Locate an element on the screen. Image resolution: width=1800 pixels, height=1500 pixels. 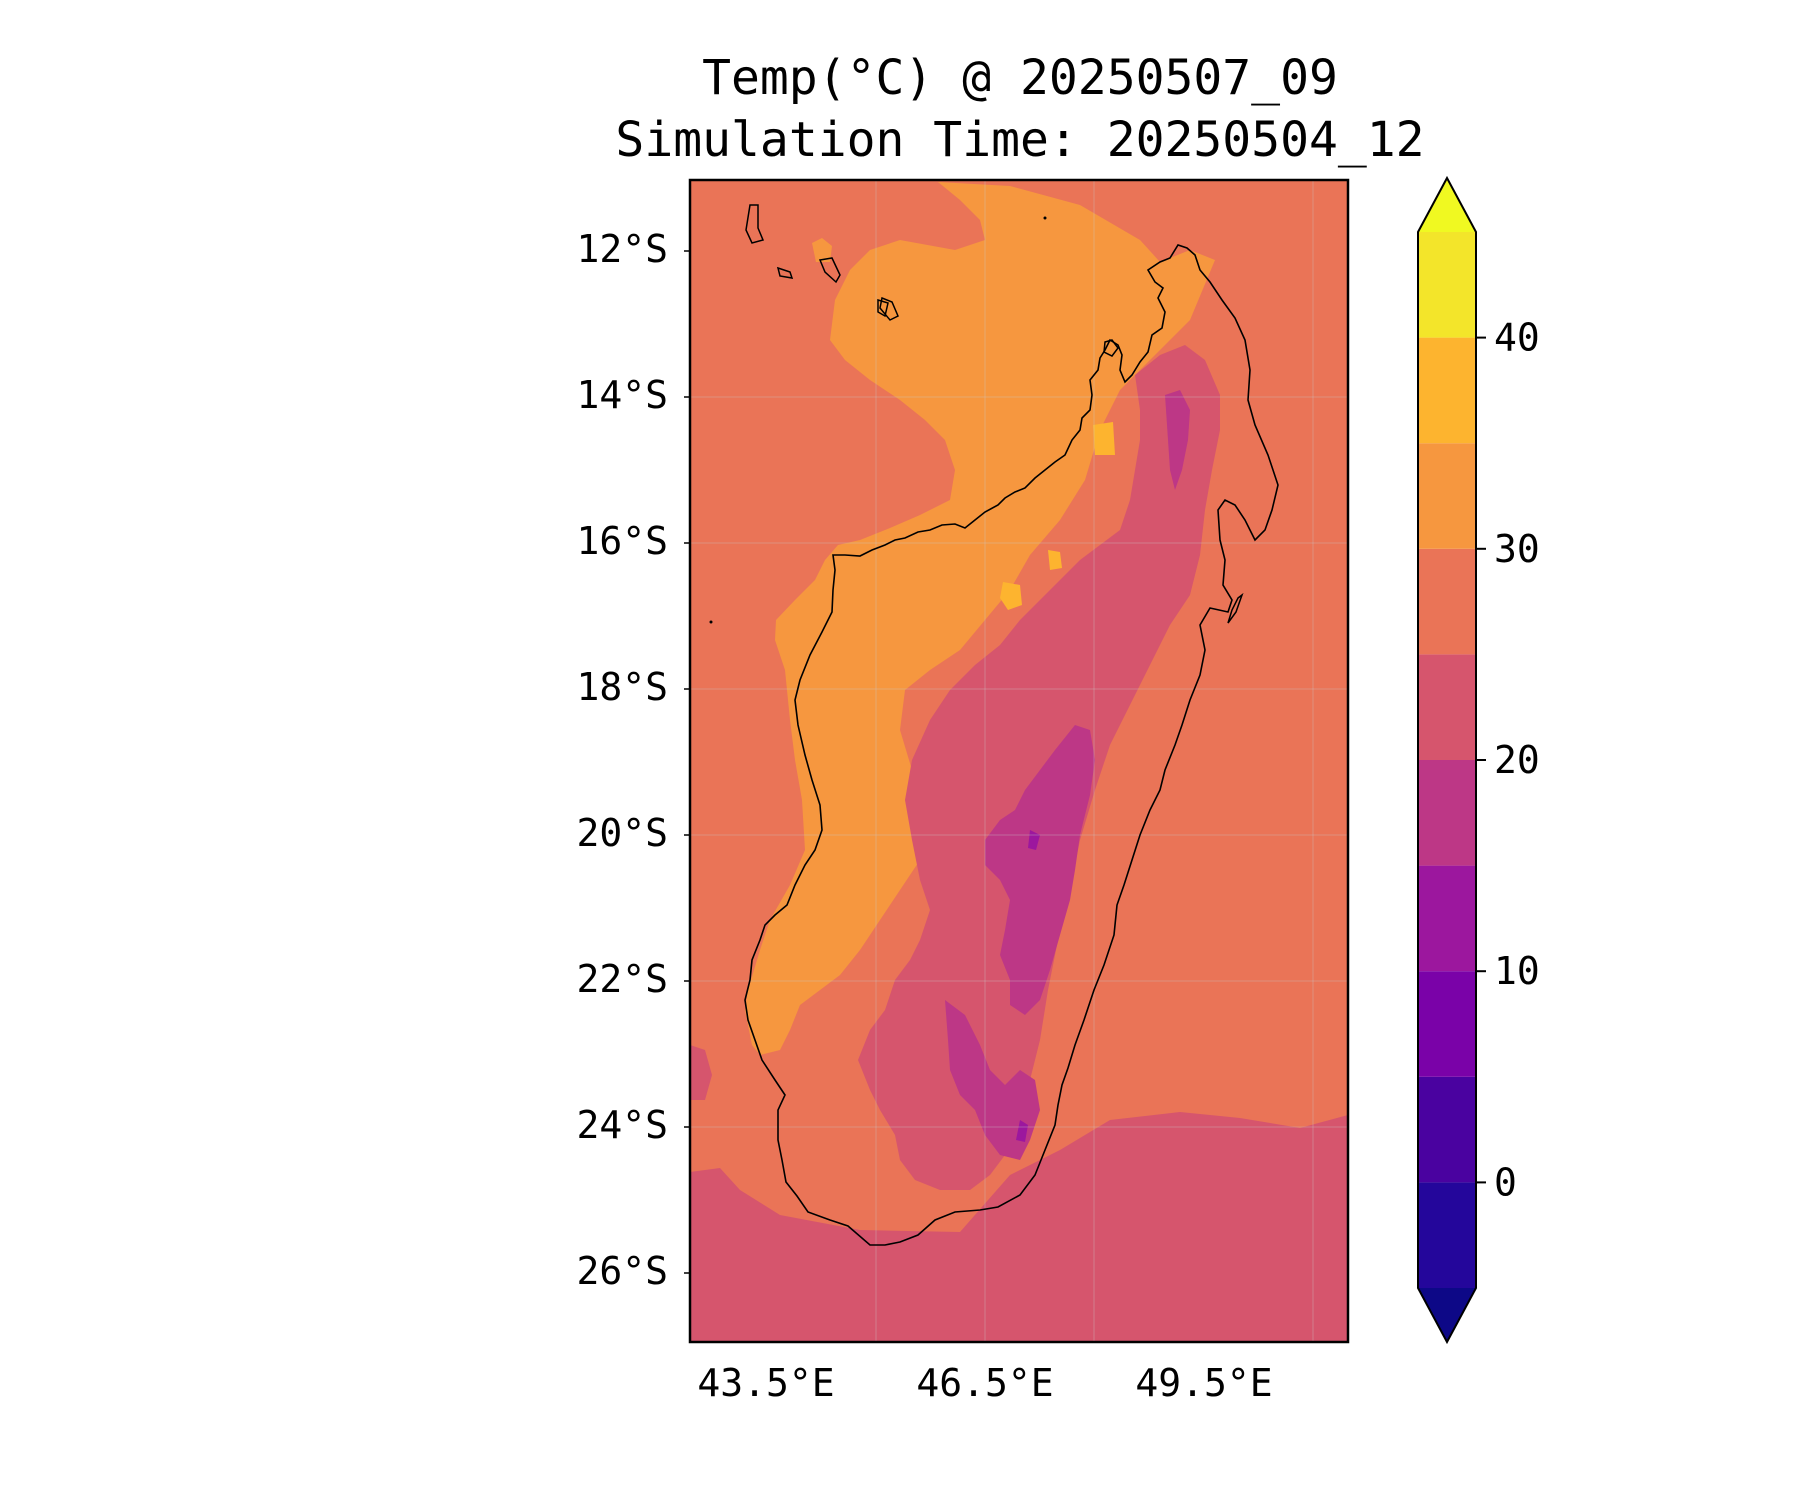
lat-tick-label: 22°S is located at coordinates (622, 979).